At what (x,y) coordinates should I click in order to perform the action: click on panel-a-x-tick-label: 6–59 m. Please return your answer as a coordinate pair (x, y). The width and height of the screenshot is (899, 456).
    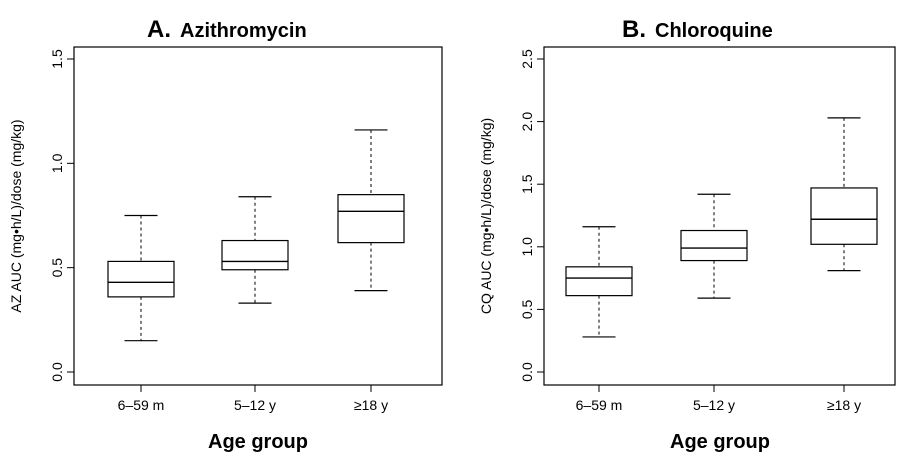
    Looking at the image, I should click on (141, 405).